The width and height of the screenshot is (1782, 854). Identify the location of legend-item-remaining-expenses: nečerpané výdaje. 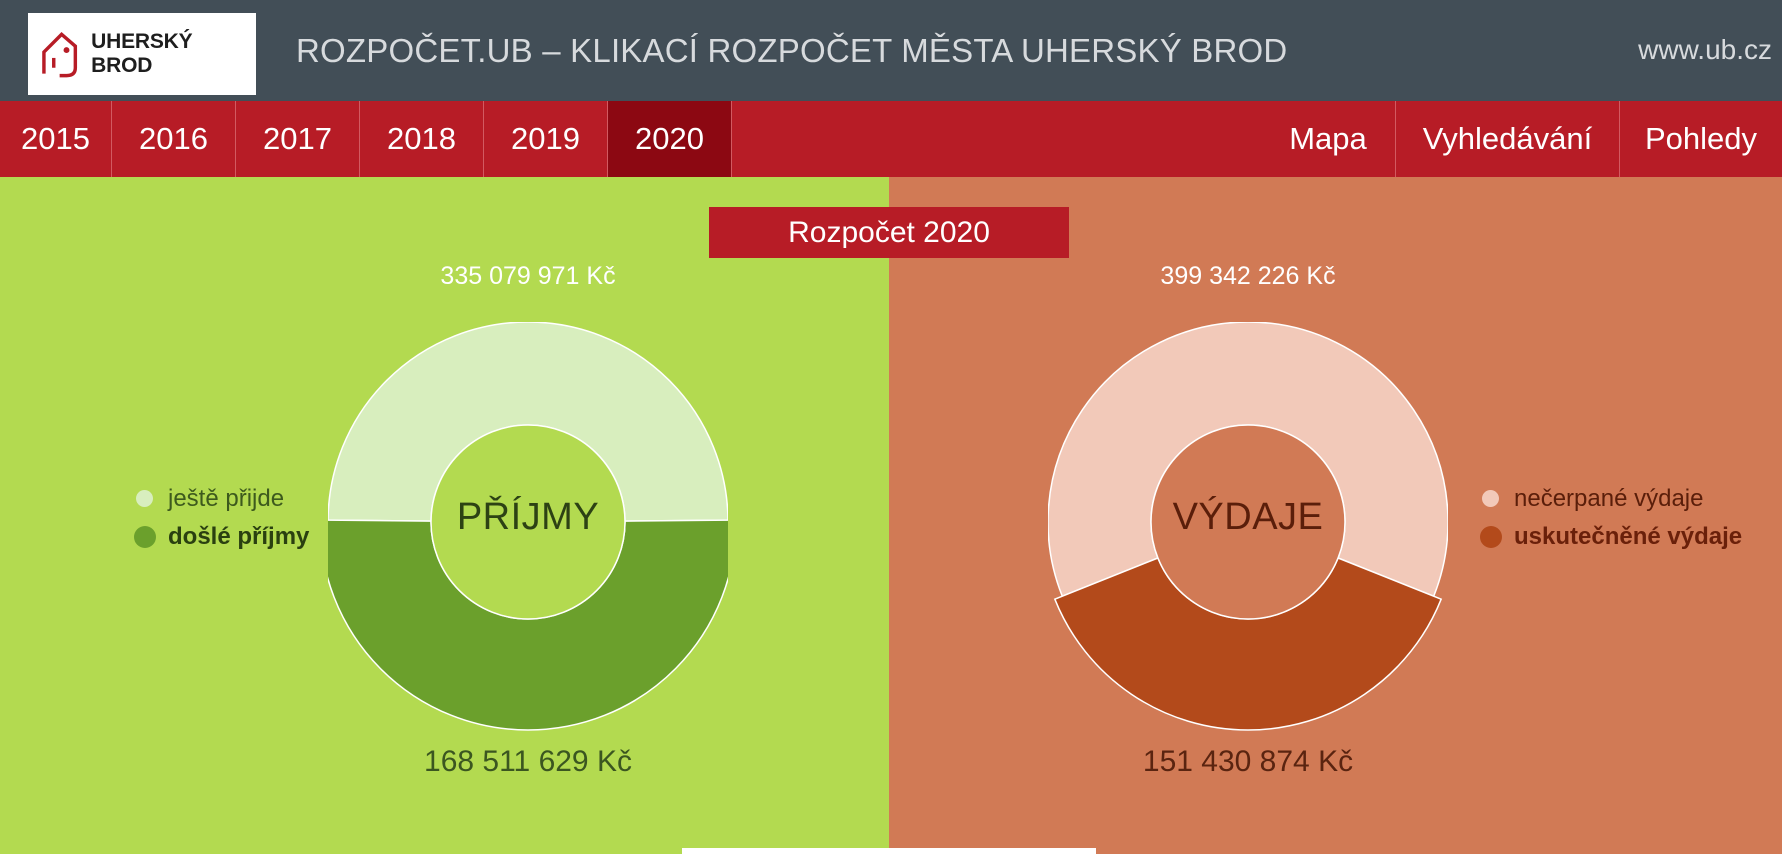
(1612, 499).